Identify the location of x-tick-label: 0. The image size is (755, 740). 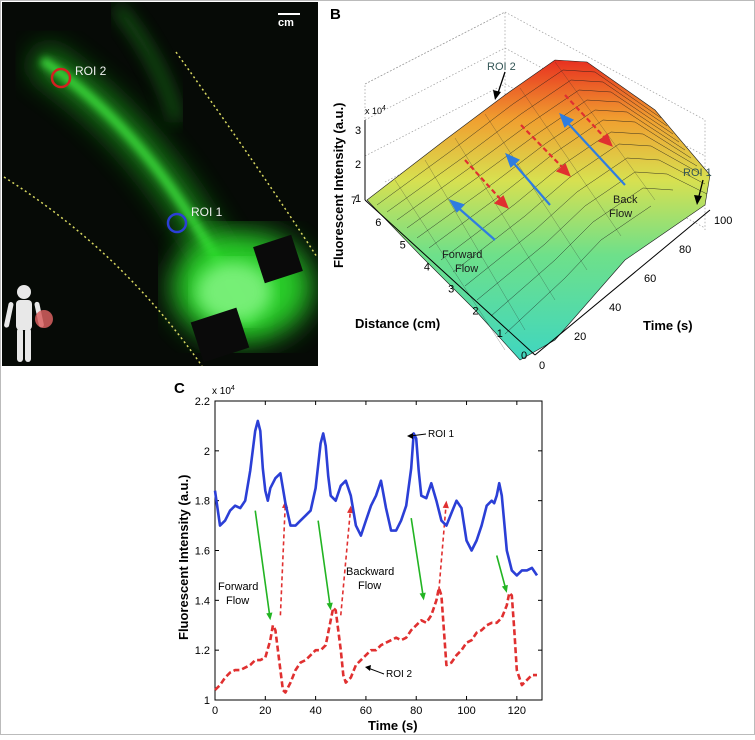
(215, 711).